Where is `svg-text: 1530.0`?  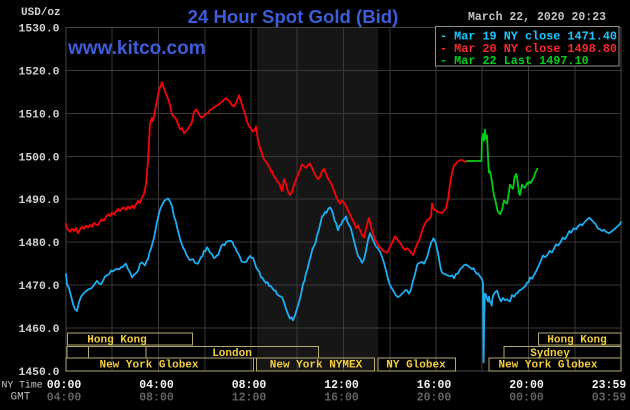
svg-text: 1530.0 is located at coordinates (38, 30).